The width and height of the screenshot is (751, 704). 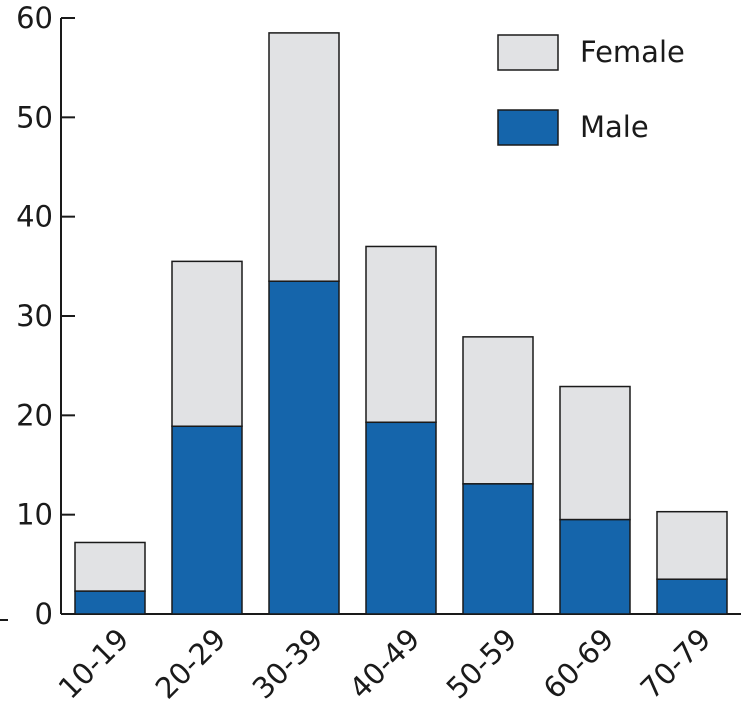 I want to click on x-tick-label: 10-19, so click(x=94, y=663).